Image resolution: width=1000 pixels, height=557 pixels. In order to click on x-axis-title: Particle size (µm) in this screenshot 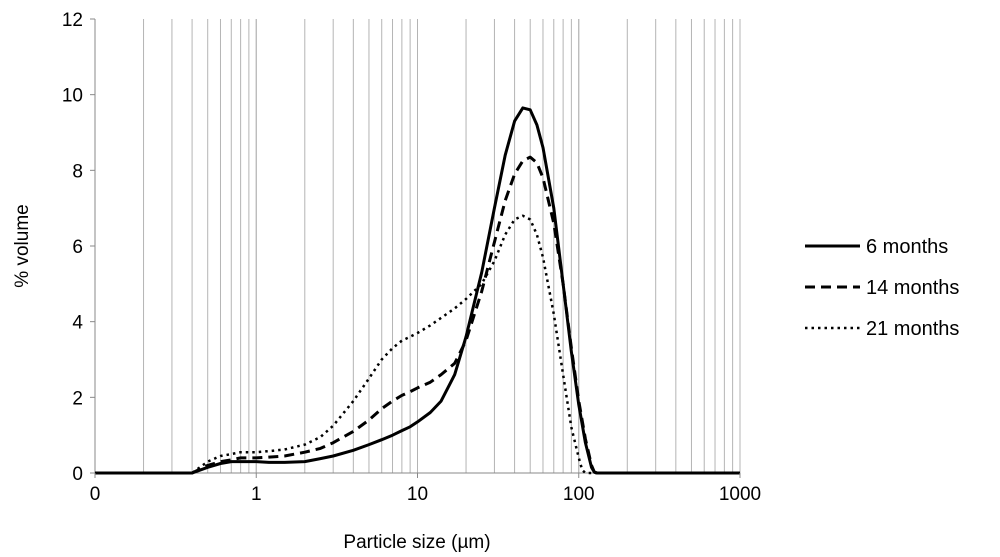, I will do `click(416, 542)`.